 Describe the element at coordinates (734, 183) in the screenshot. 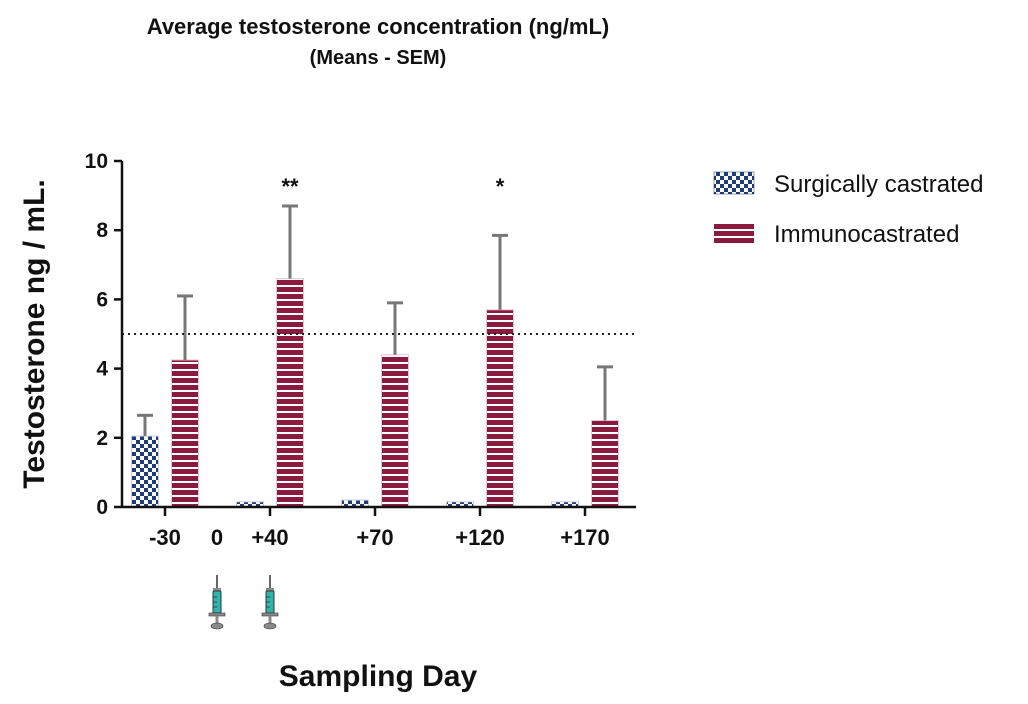

I see `legend-swatch-checker` at that location.